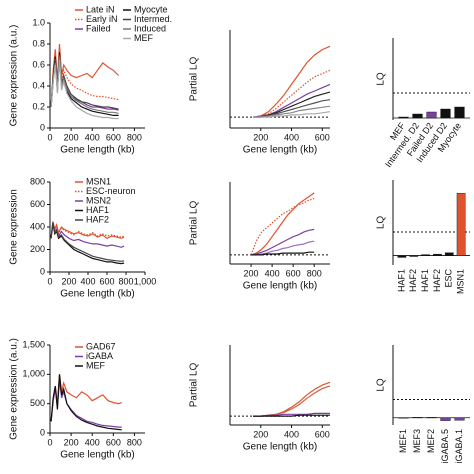 The width and height of the screenshot is (474, 474). Describe the element at coordinates (102, 19) in the screenshot. I see `legend-label: Early iN` at that location.